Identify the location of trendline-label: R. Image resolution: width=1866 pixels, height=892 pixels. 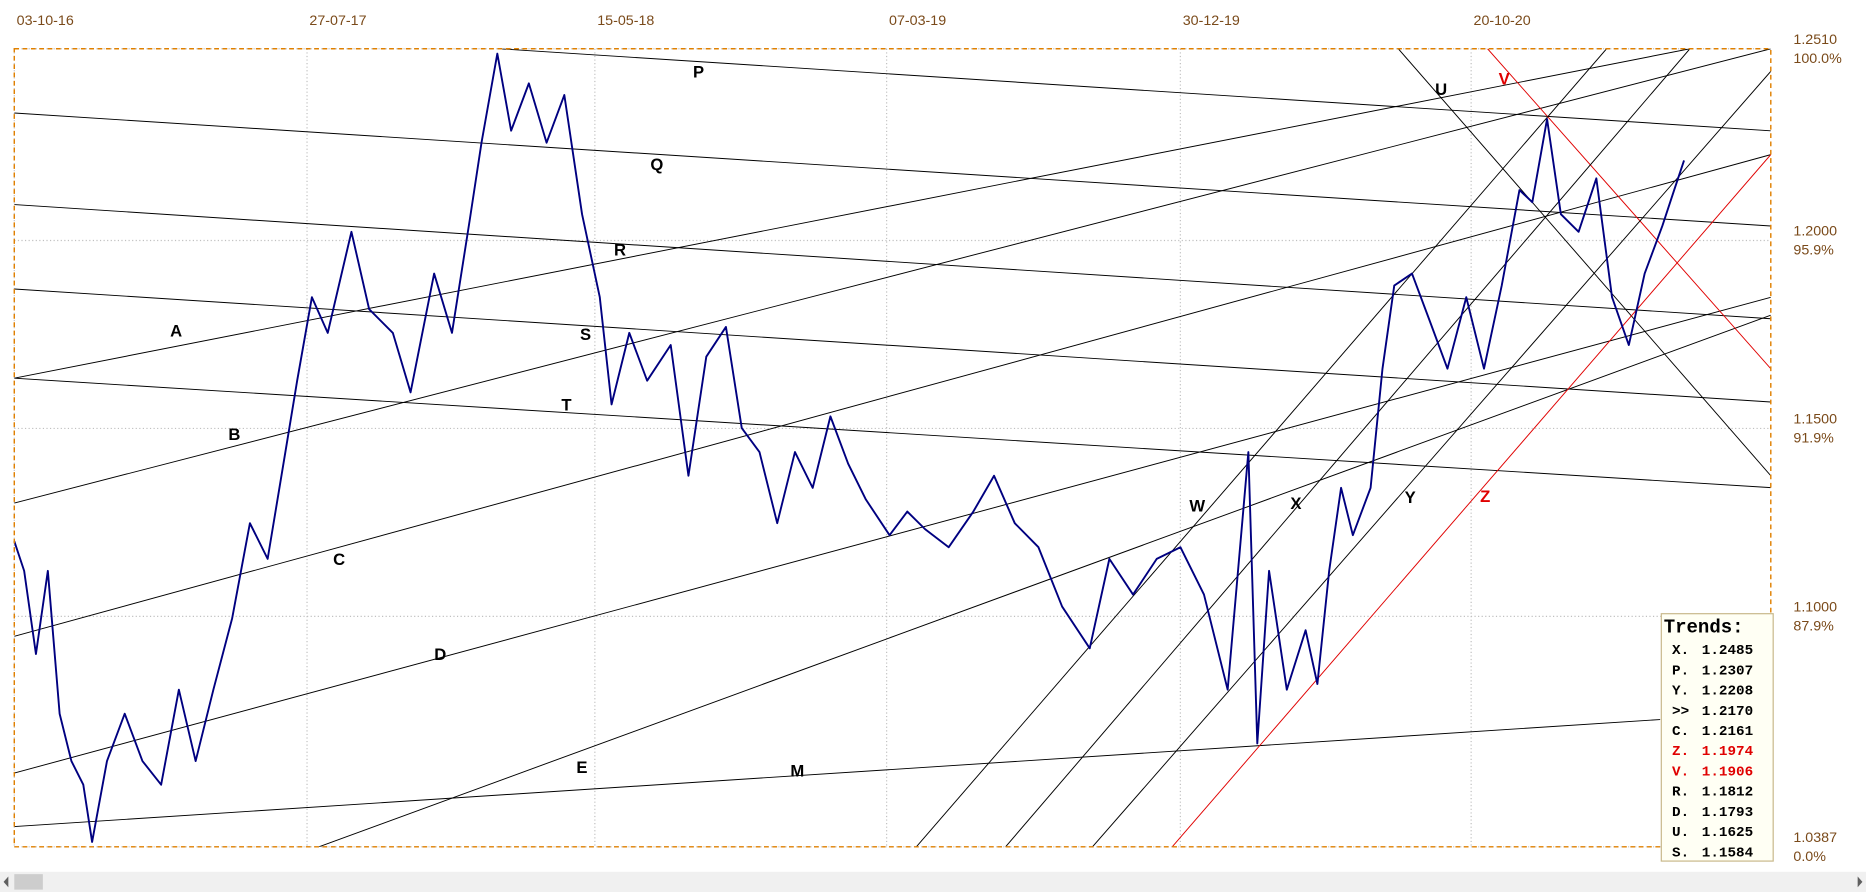
(620, 250).